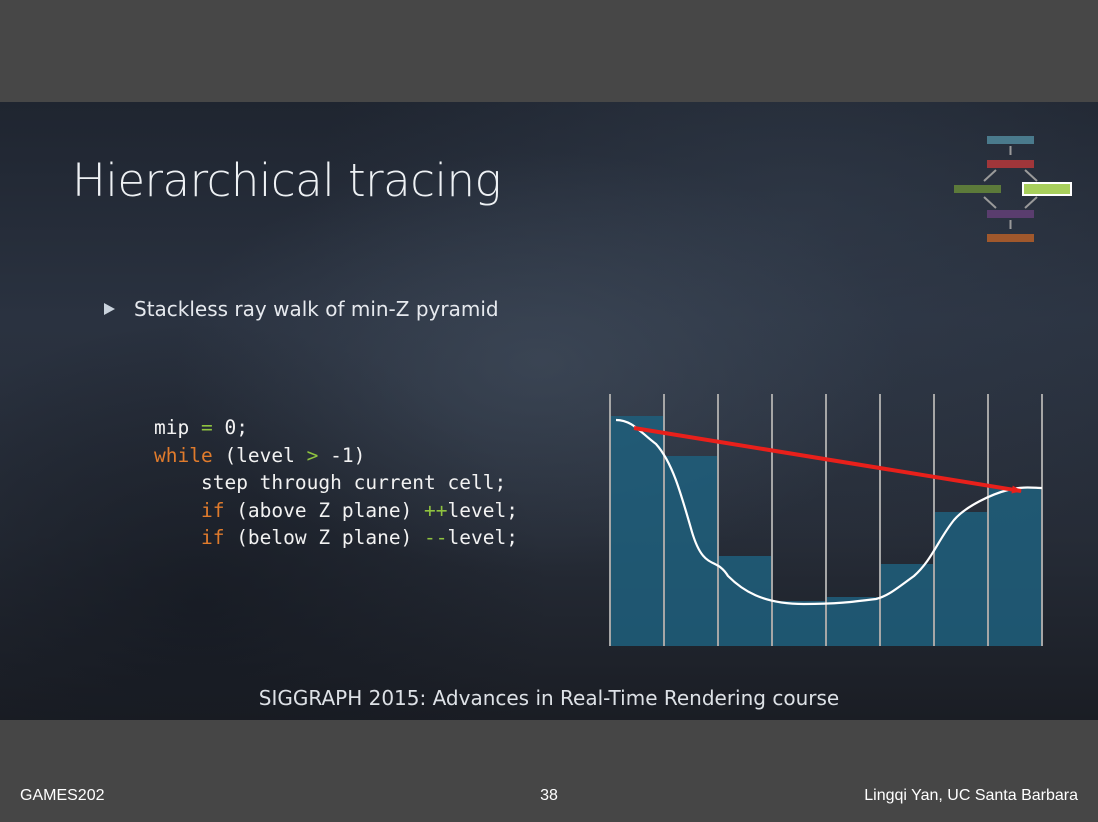  I want to click on depth-cells, so click(826, 531).